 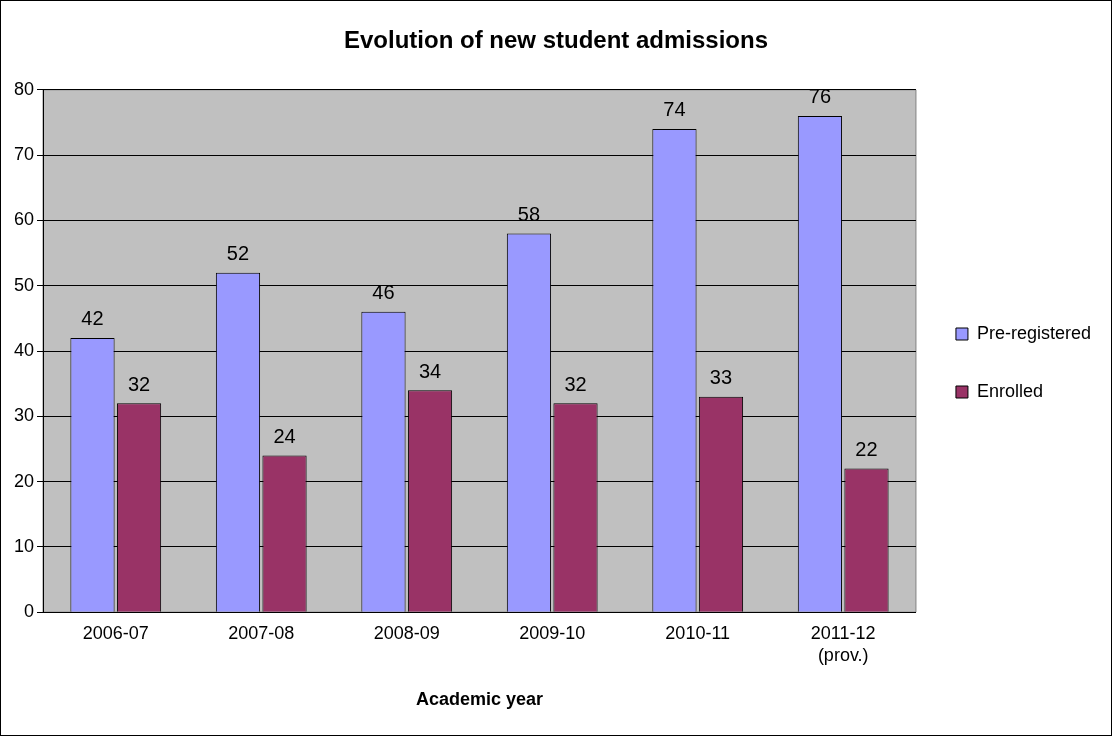 I want to click on y-tick-label: 70, so click(x=24, y=154).